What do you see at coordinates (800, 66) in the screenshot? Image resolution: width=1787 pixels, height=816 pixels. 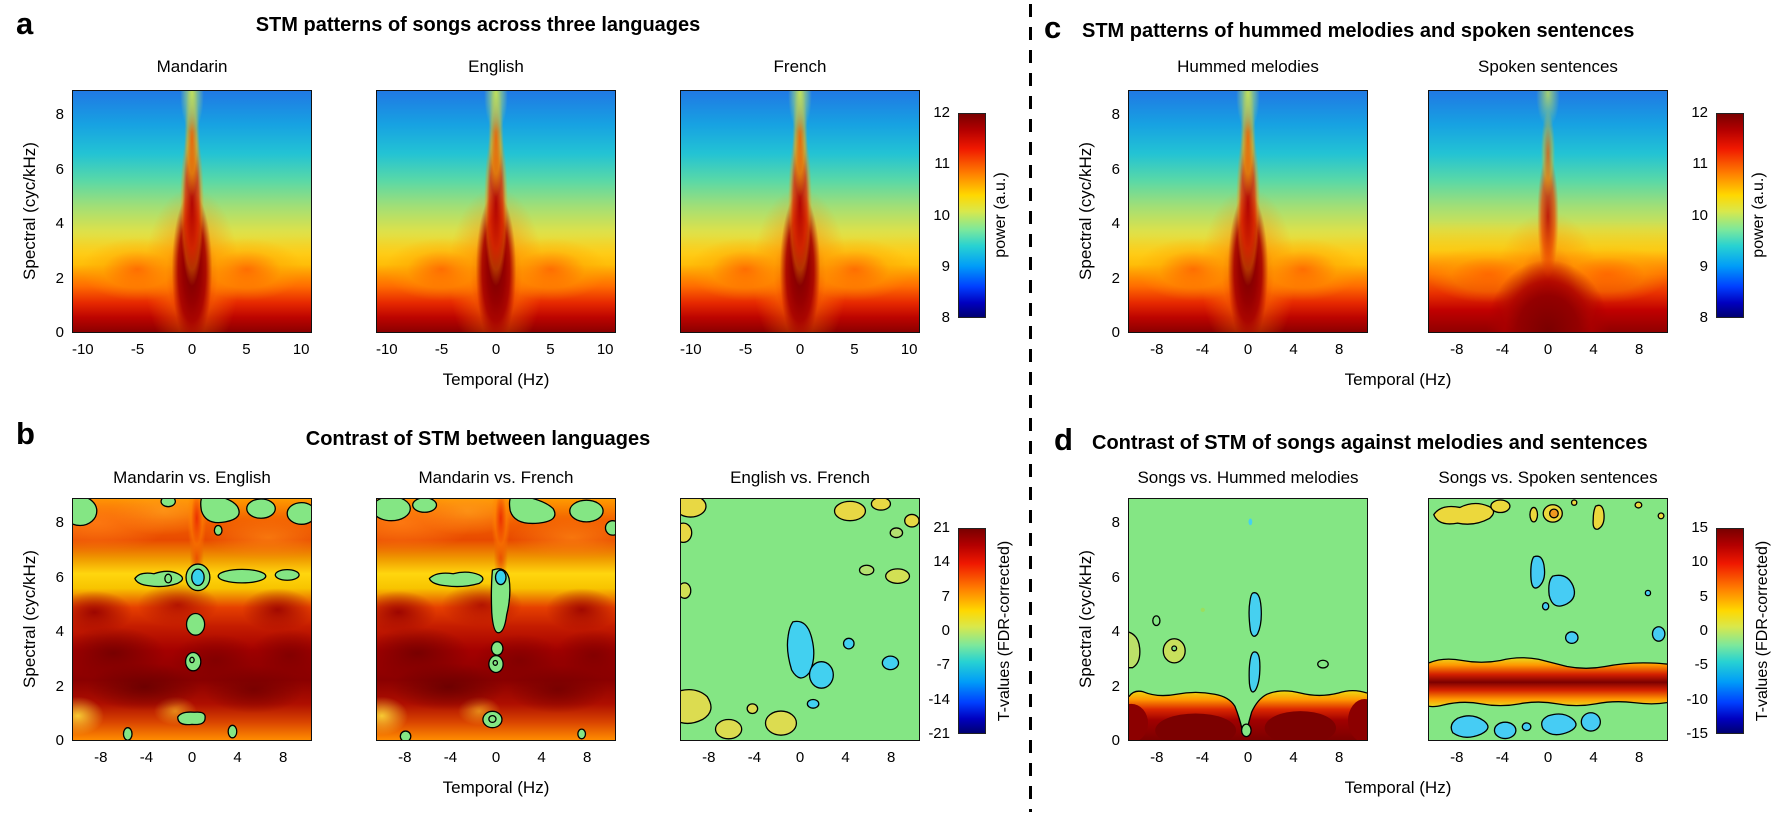 I see `subplot-title-french: French` at bounding box center [800, 66].